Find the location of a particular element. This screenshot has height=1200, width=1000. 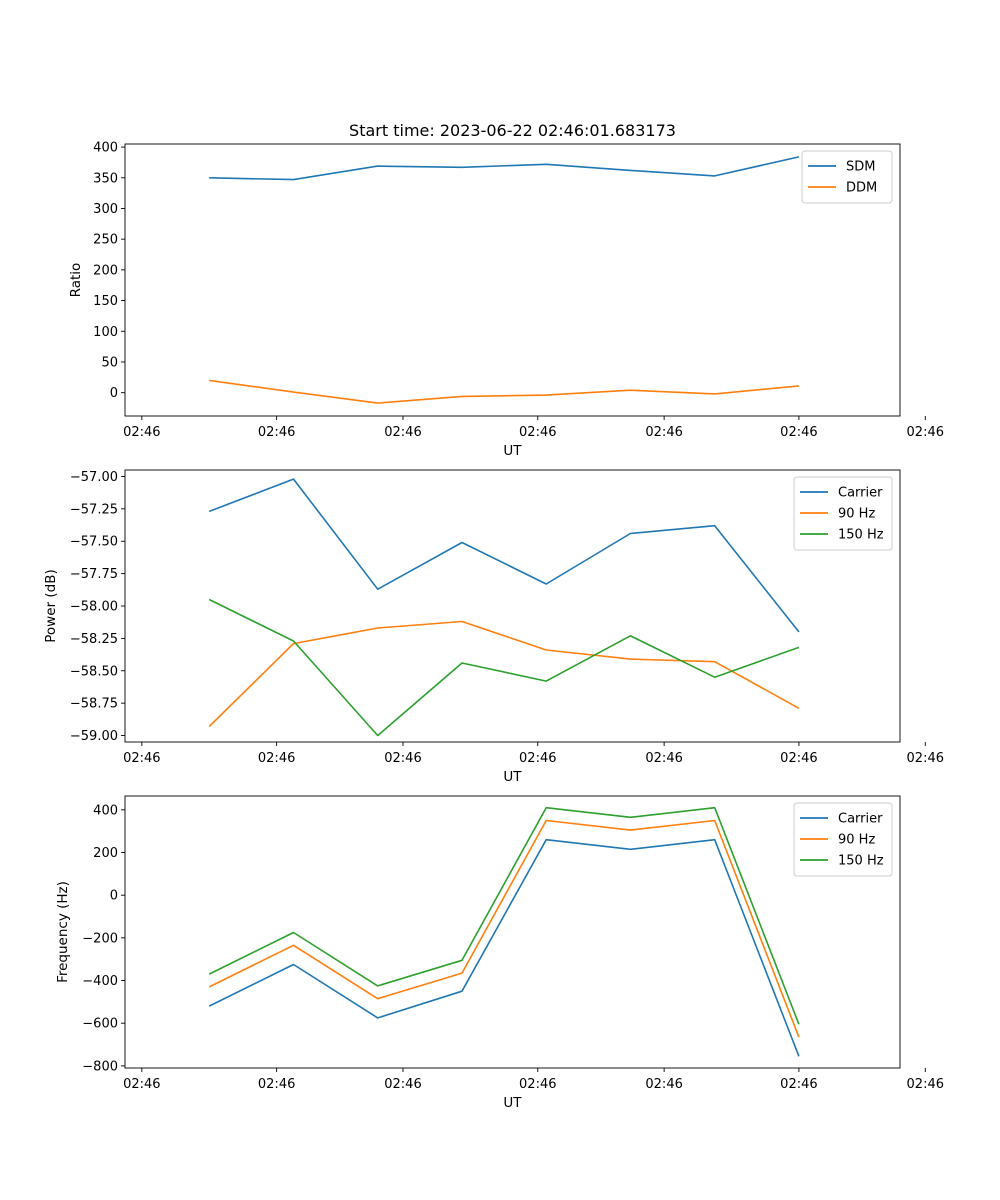

y-tick-label: 50 is located at coordinates (109, 362).